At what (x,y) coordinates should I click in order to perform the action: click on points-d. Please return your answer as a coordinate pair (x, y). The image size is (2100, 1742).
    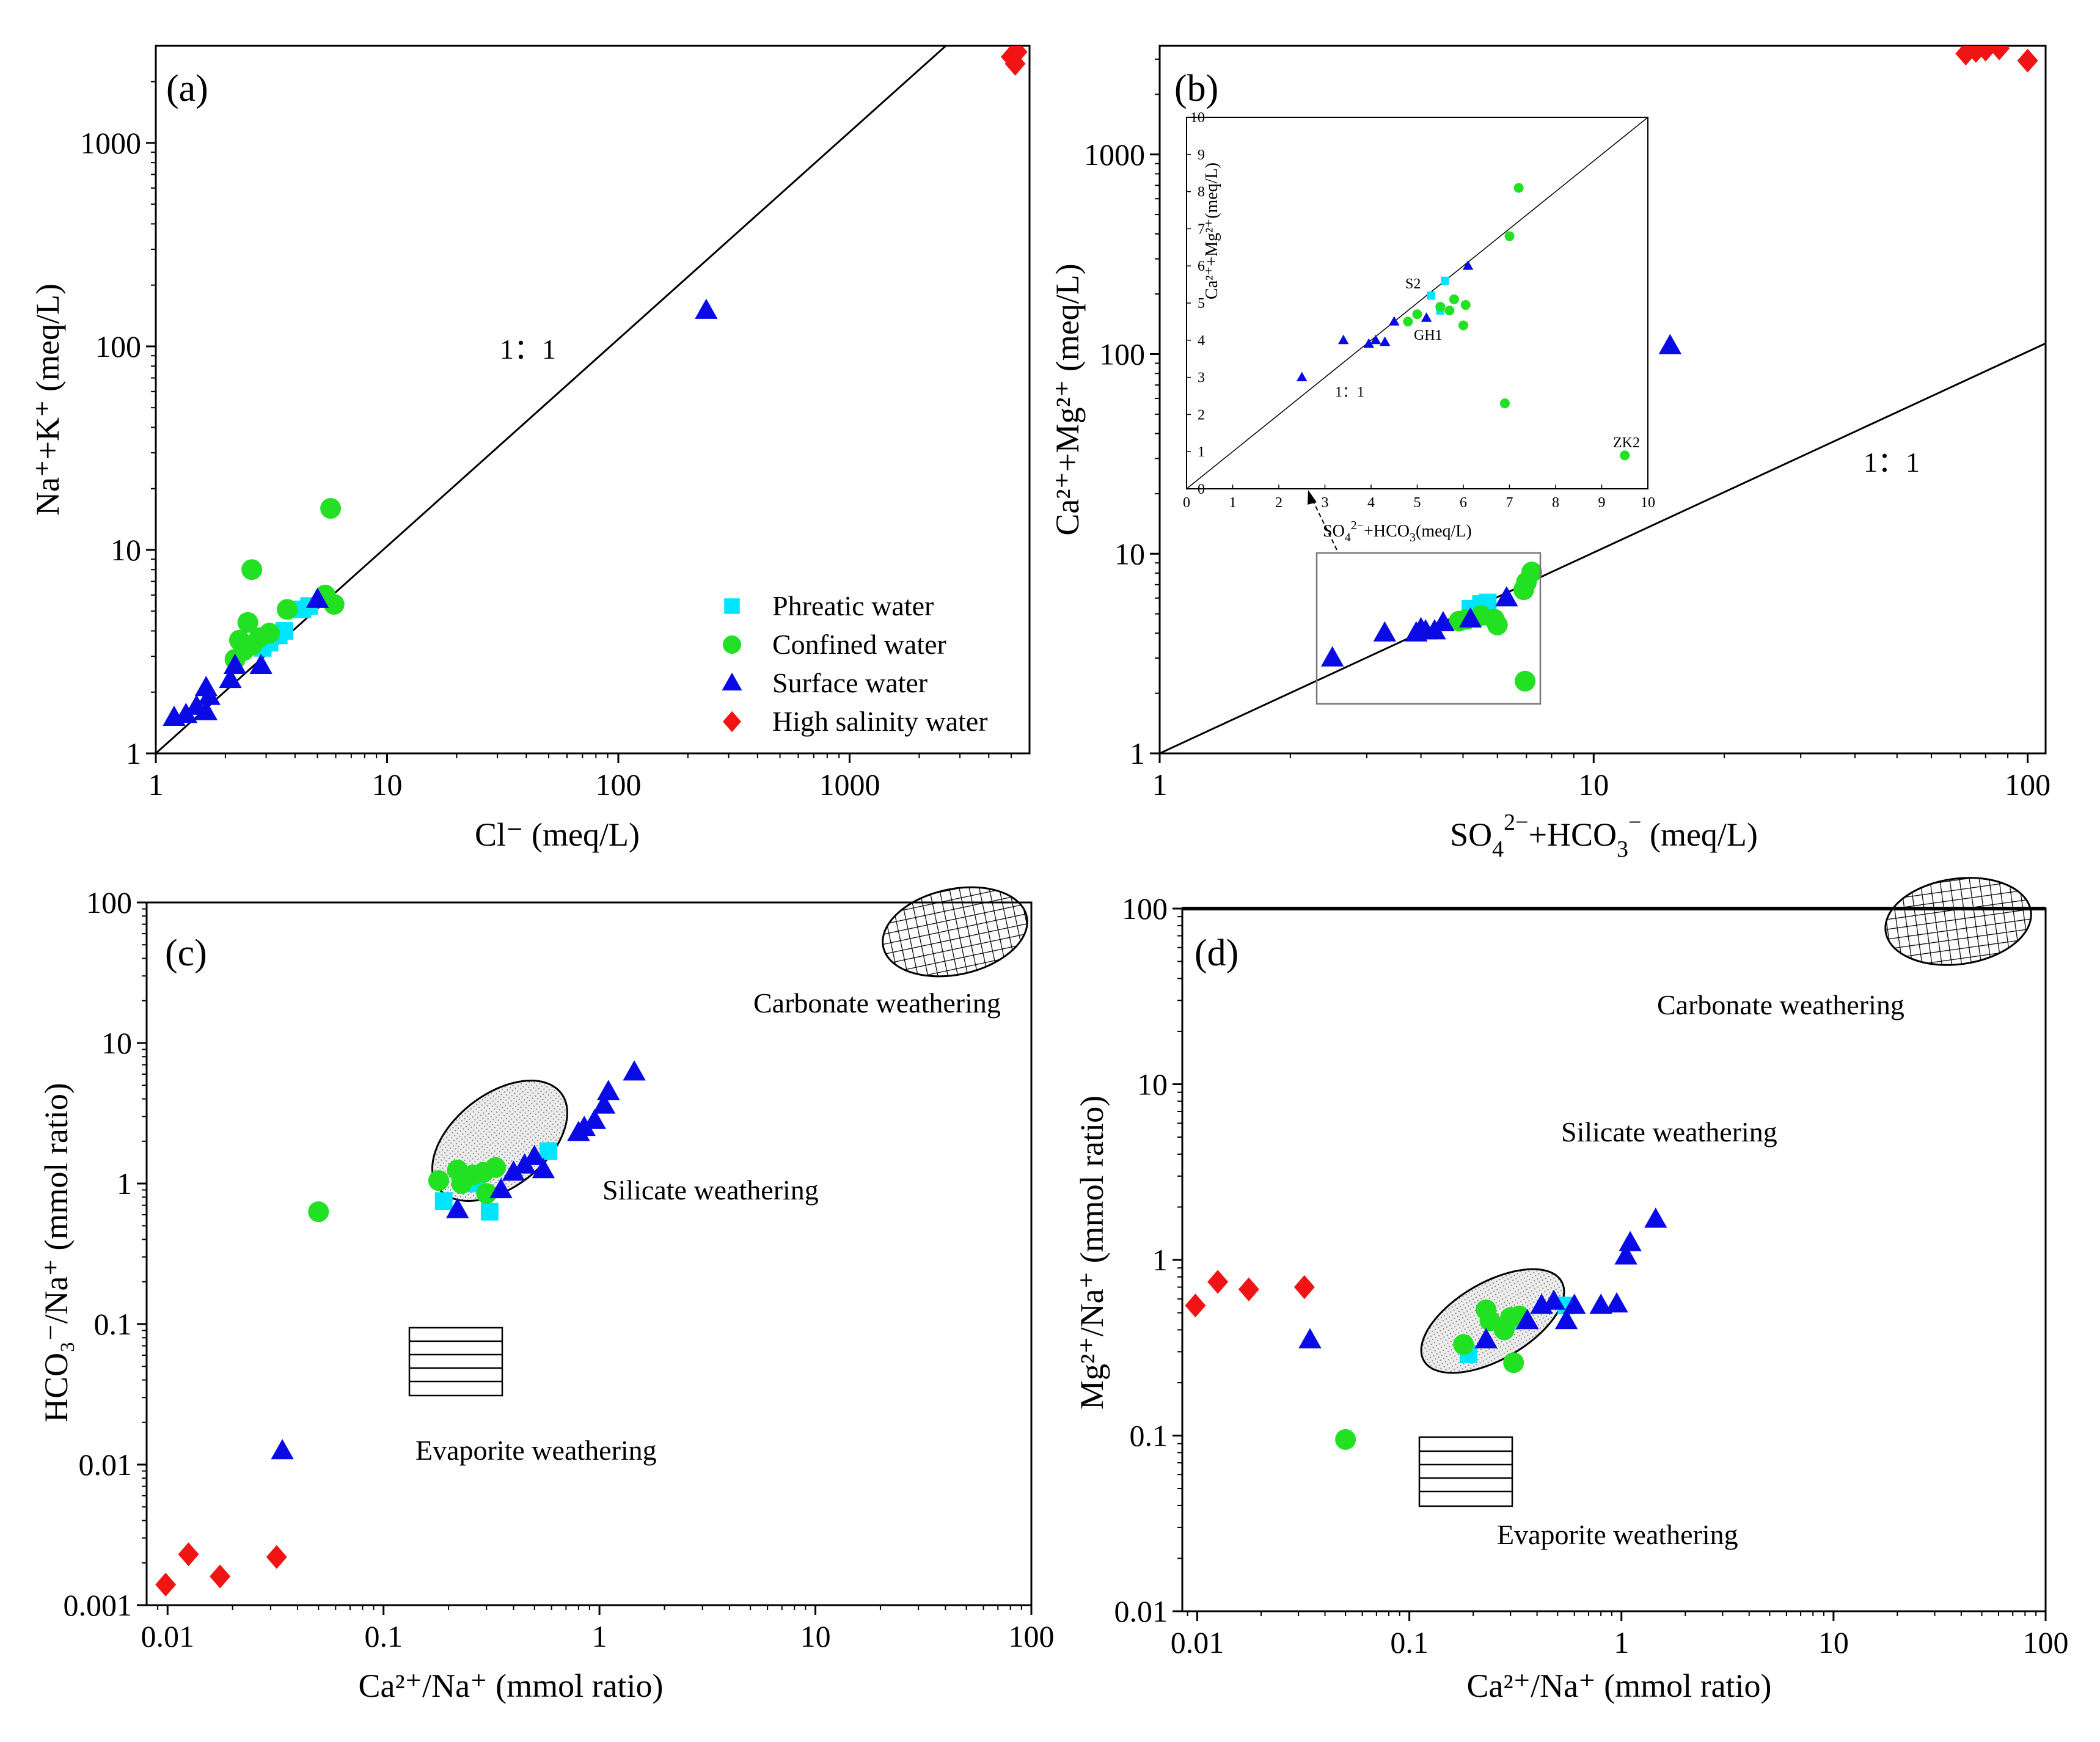
    Looking at the image, I should click on (1426, 1328).